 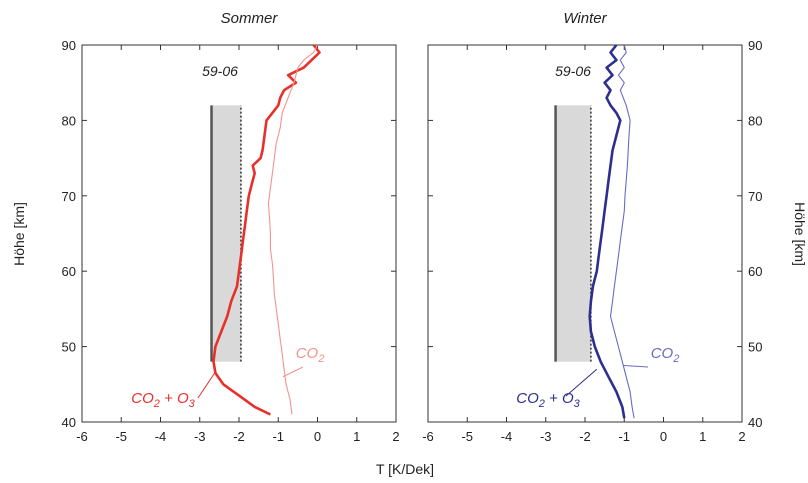 I want to click on x-axis-label: T [K/Dek], so click(x=405, y=469).